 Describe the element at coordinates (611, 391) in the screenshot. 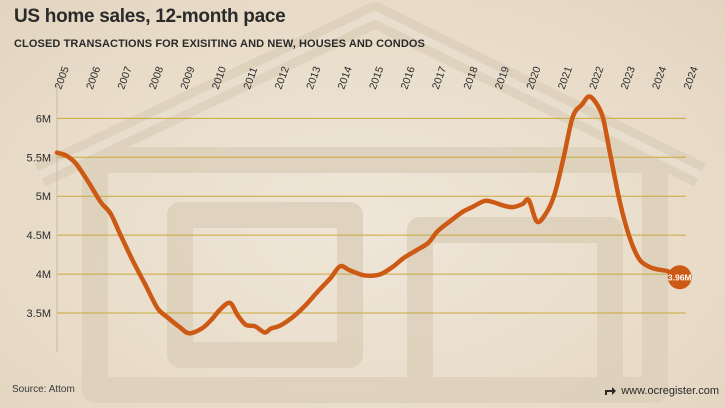

I see `share-arrow-icon` at that location.